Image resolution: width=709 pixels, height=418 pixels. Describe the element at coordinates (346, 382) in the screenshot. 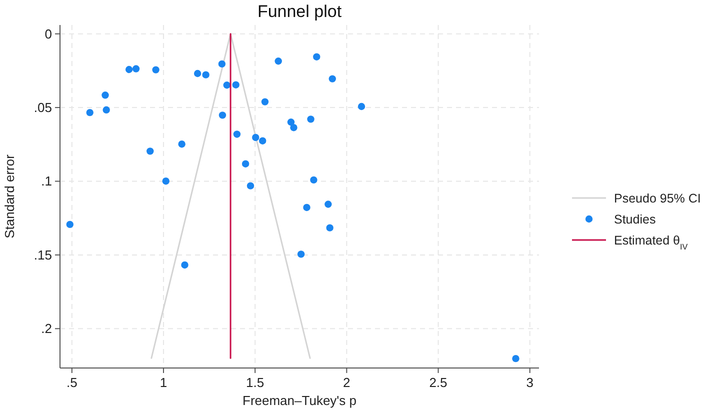

I see `x-tick-label: 2` at that location.